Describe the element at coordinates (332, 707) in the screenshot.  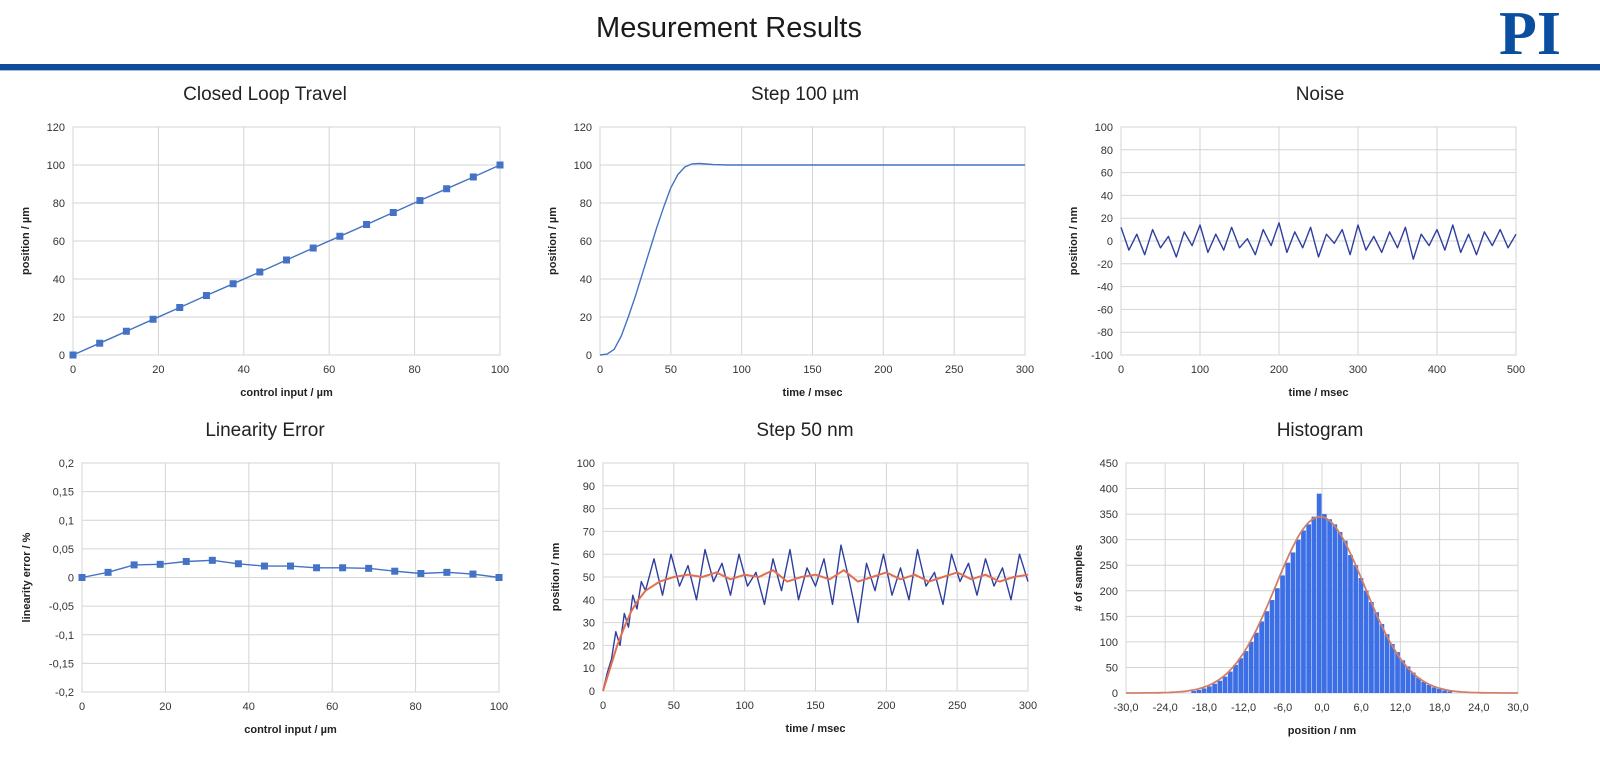
I see `x-tick-label: 60` at that location.